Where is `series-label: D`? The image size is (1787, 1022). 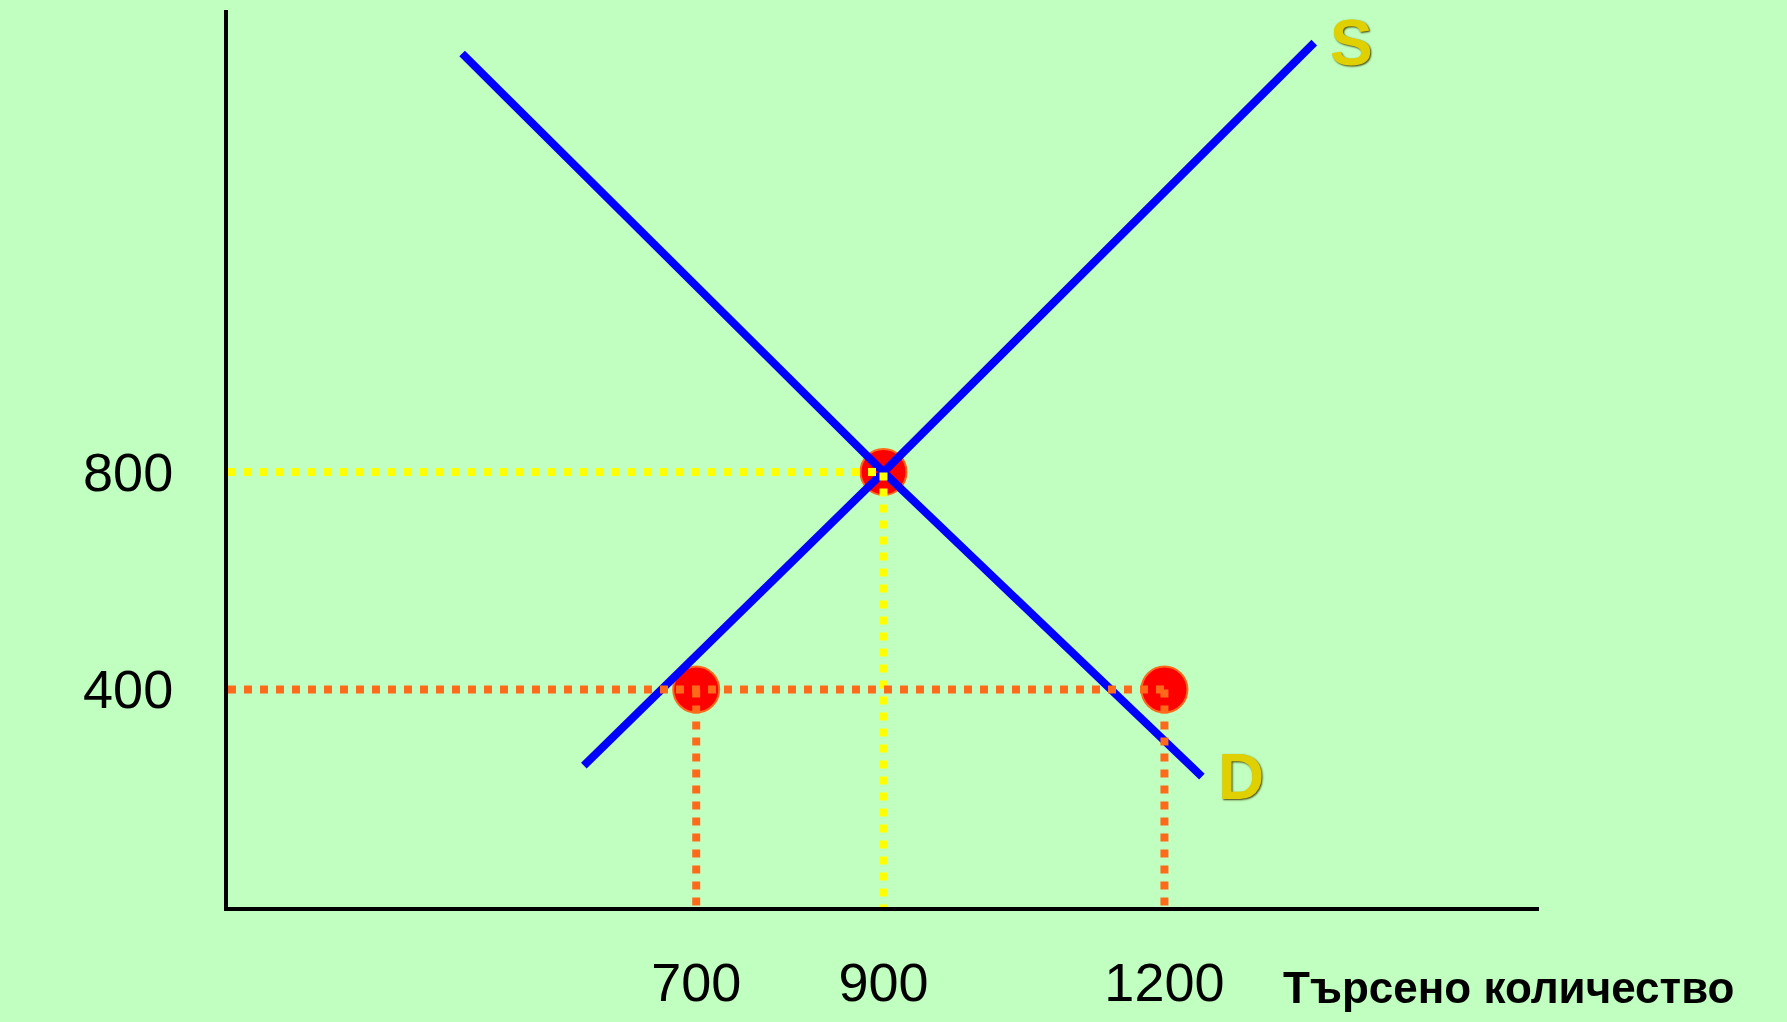 series-label: D is located at coordinates (1241, 777).